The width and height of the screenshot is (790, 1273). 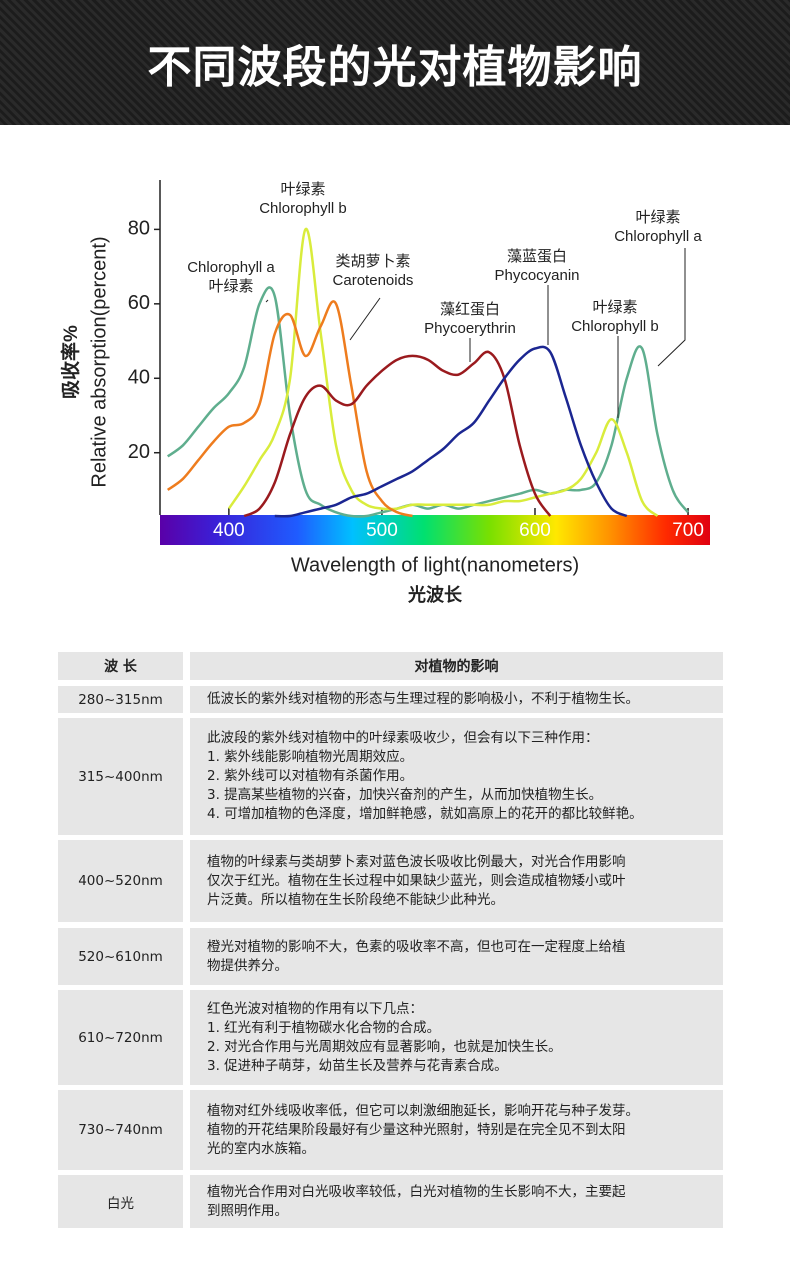 What do you see at coordinates (120, 776) in the screenshot?
I see `wavelength-cell: 315~400nm` at bounding box center [120, 776].